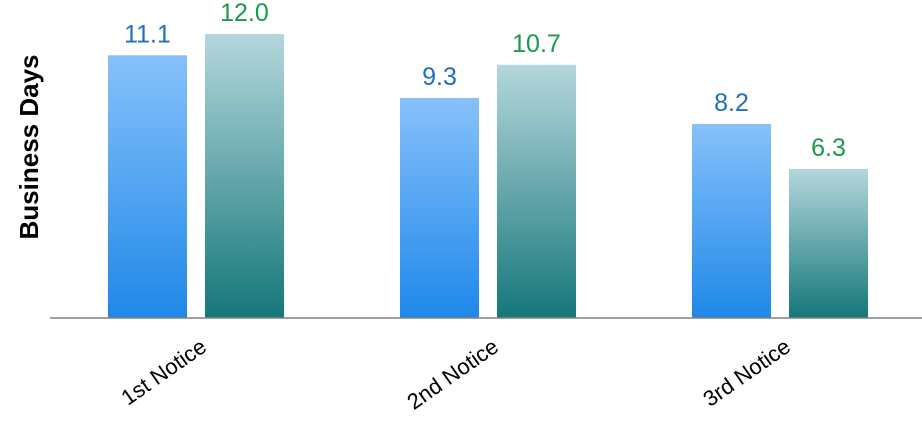 This screenshot has width=922, height=447. I want to click on bar-2-1st-notice, so click(244, 176).